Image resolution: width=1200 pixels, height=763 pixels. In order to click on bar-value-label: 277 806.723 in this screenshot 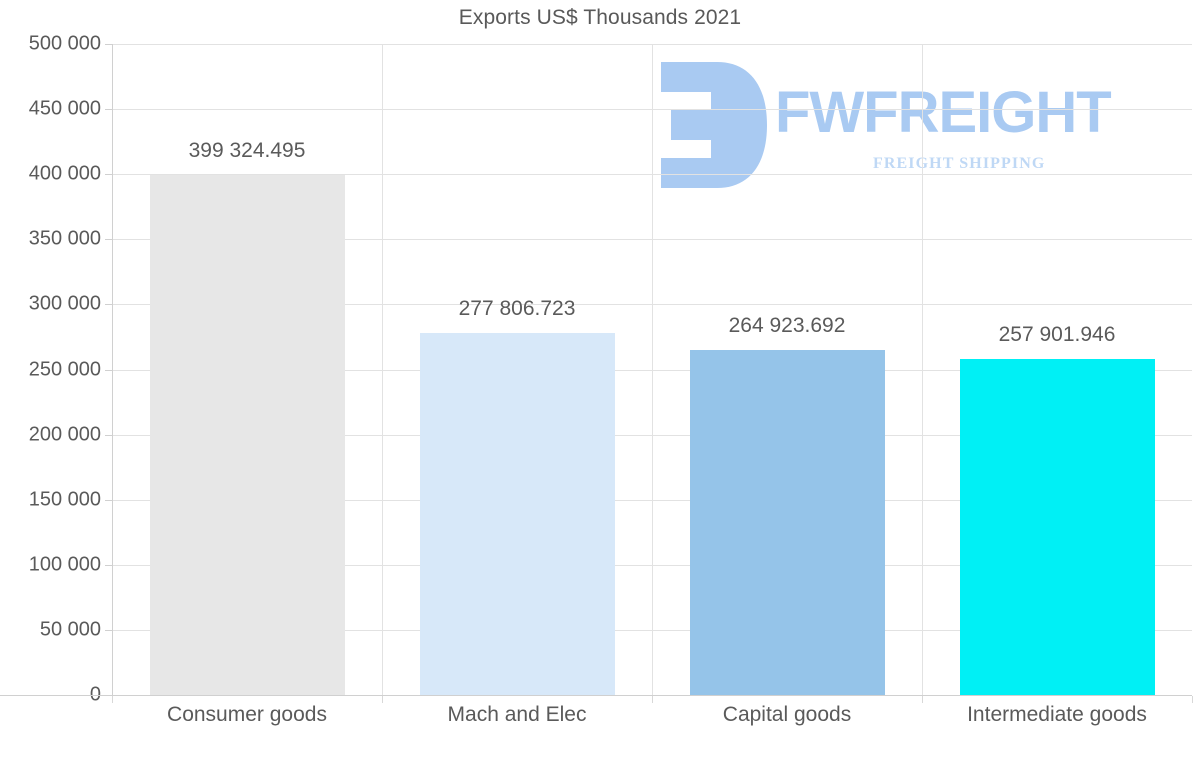, I will do `click(517, 308)`.